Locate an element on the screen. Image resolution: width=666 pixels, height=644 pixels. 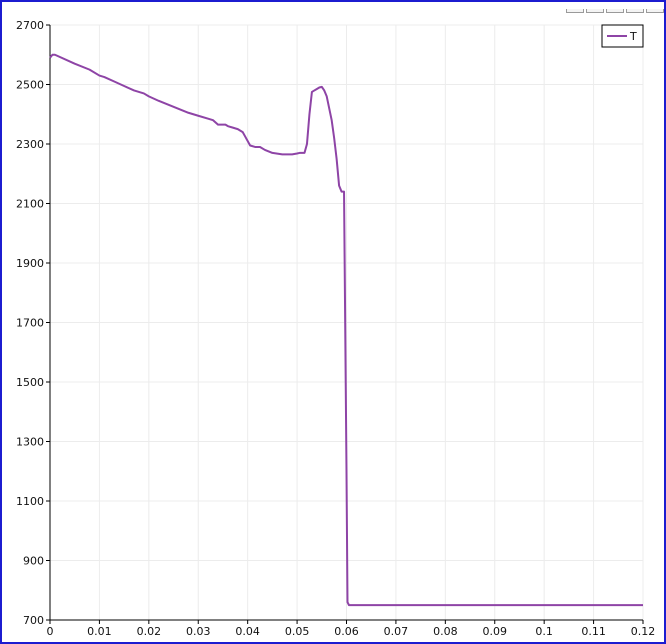
y-tick-label: 1700 is located at coordinates (30, 323).